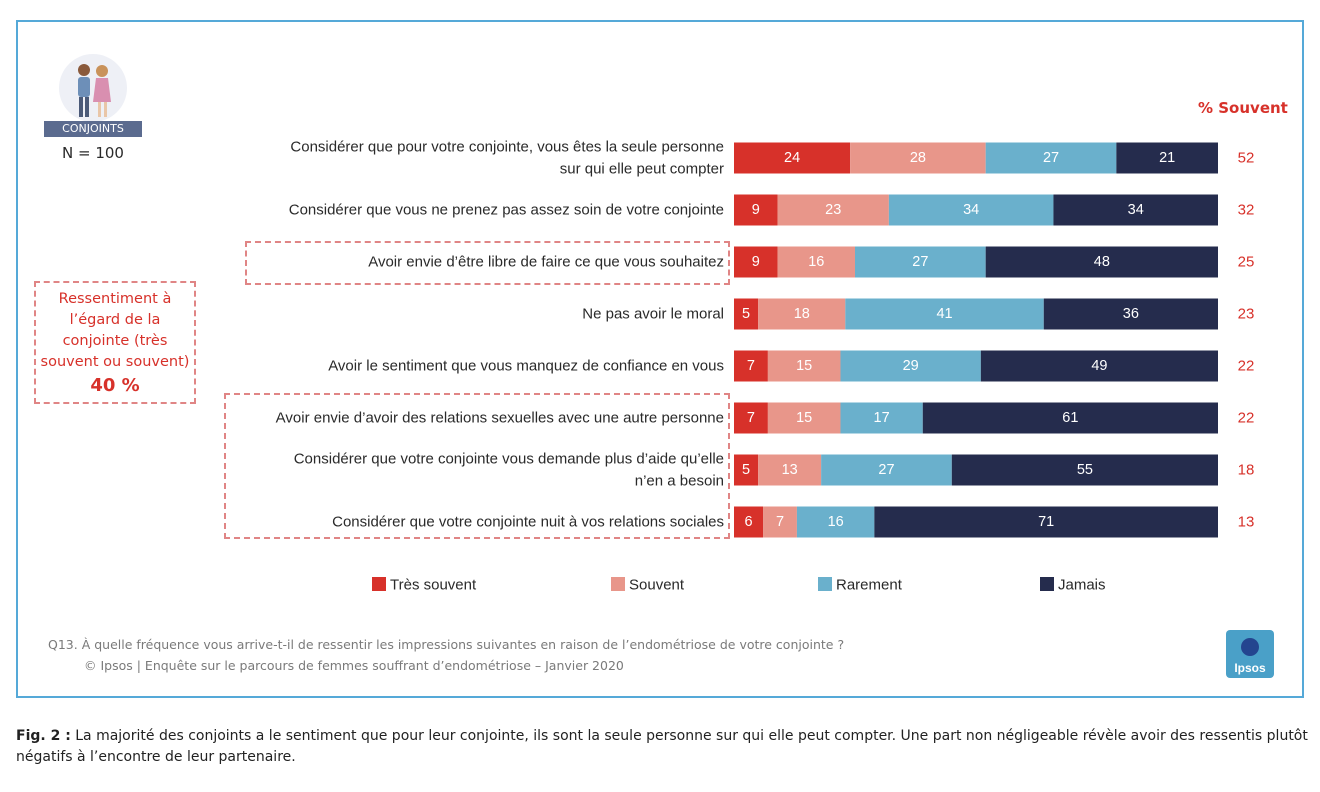 The width and height of the screenshot is (1320, 792). What do you see at coordinates (1246, 262) in the screenshot?
I see `souvent-total-value: 25` at bounding box center [1246, 262].